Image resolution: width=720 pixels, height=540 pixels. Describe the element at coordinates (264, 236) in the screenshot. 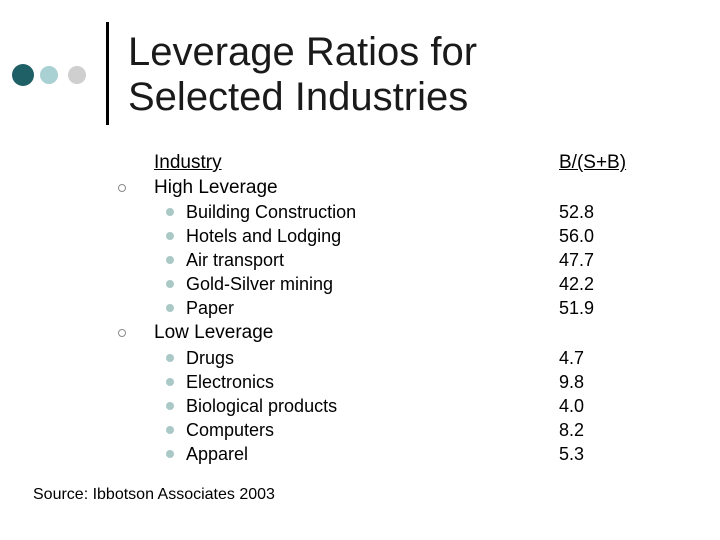

I see `industry-name: Hotels and Lodging` at that location.